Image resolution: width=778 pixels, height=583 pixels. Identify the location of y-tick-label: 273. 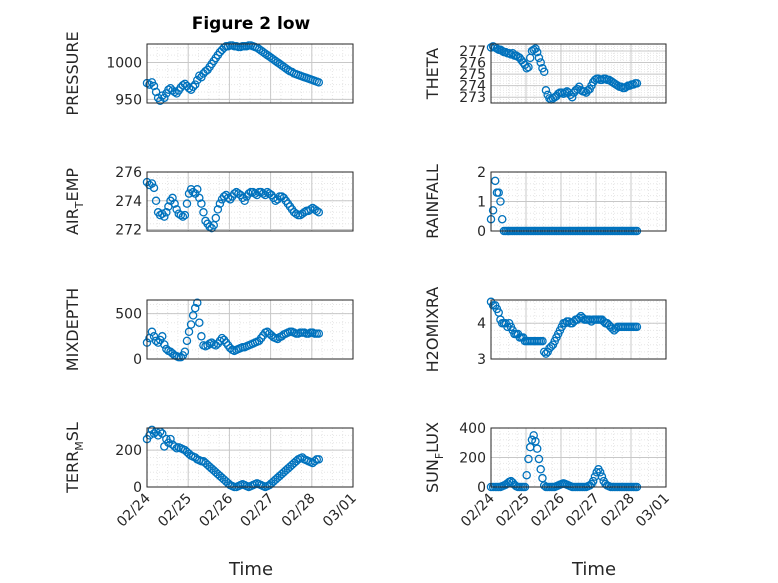
(472, 98).